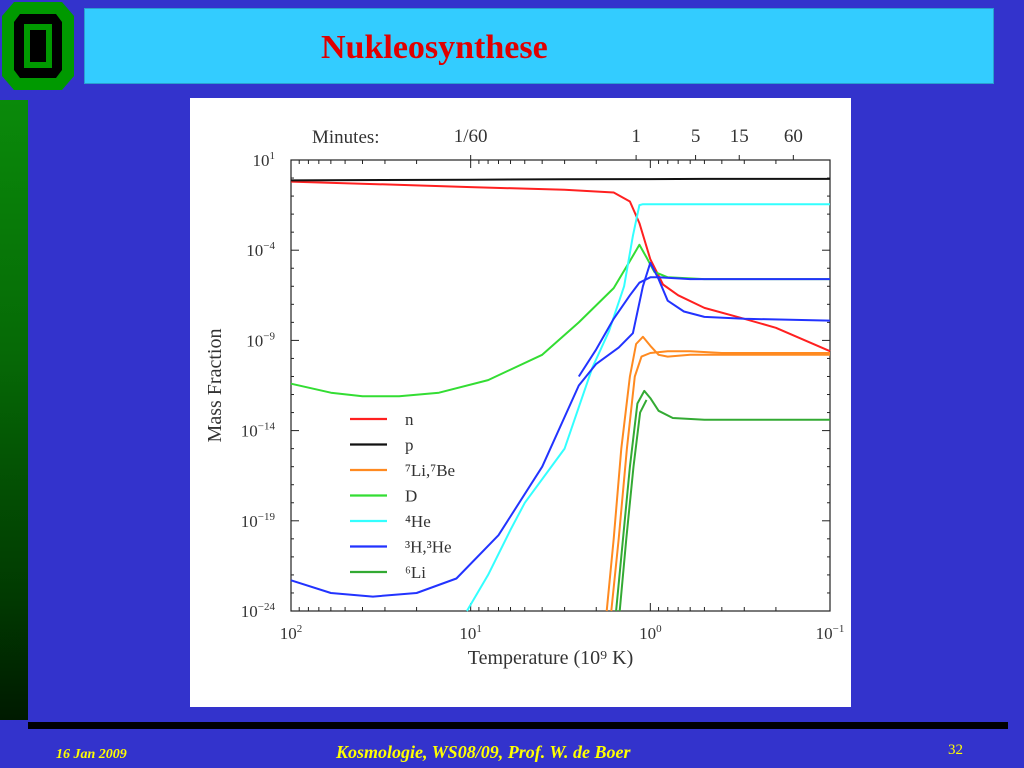  I want to click on top-axis-tick-label: 60, so click(793, 136).